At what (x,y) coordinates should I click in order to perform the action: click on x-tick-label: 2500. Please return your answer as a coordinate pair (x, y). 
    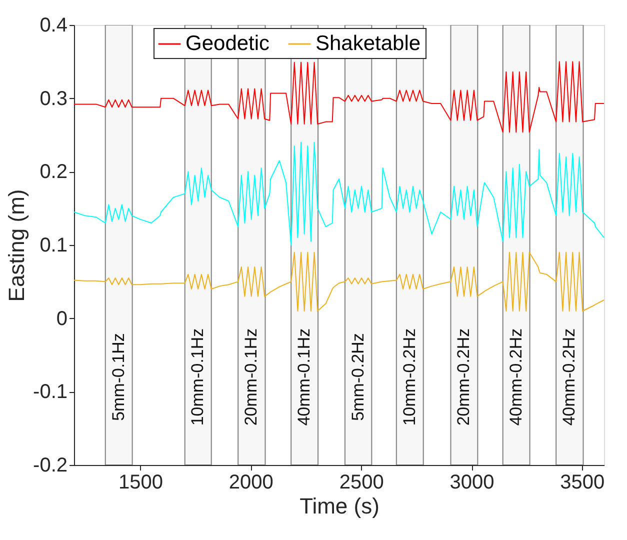
    Looking at the image, I should click on (361, 483).